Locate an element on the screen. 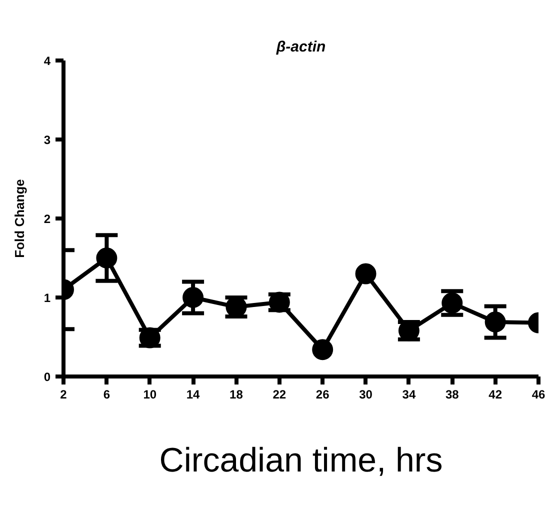 Image resolution: width=558 pixels, height=516 pixels. x-tick-label: 2 is located at coordinates (64, 395).